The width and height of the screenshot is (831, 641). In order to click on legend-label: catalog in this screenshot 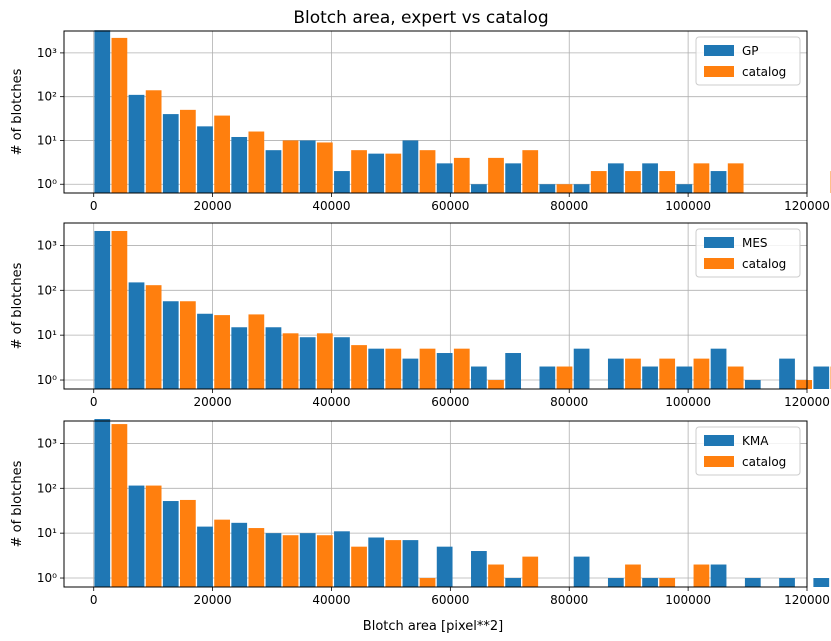, I will do `click(764, 72)`.